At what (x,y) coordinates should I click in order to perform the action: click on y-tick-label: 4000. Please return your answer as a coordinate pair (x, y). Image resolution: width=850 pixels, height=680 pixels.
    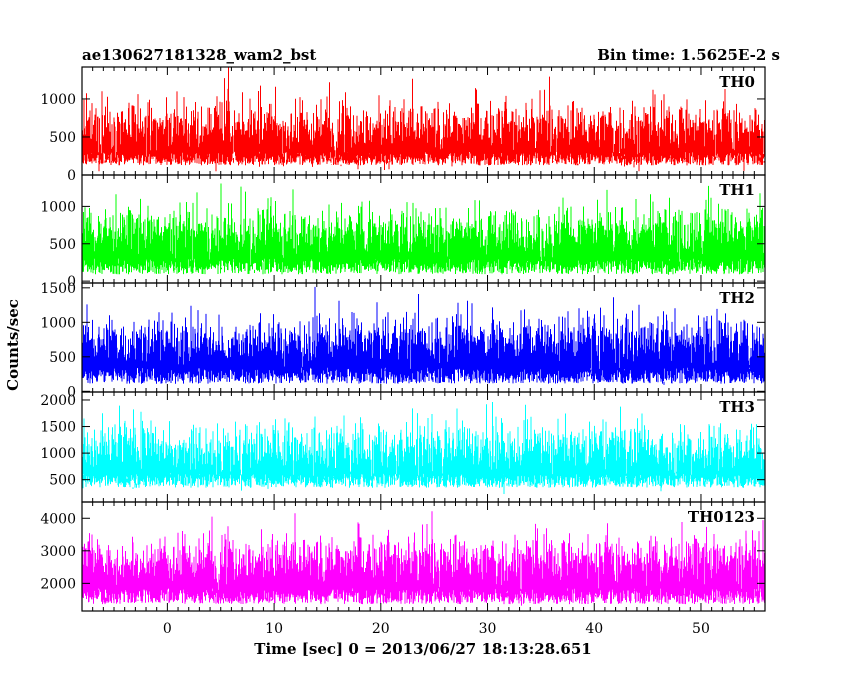
    Looking at the image, I should click on (58, 519).